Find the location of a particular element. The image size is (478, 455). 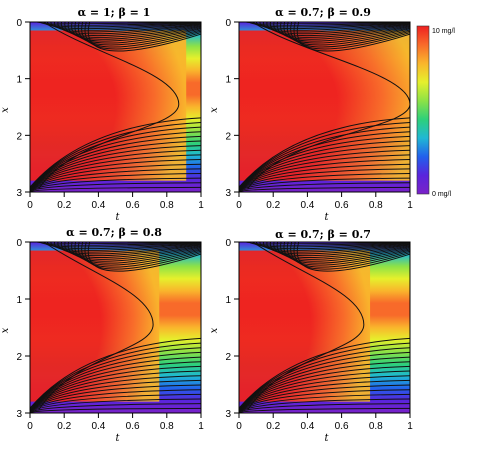

panel-title: α = 0.7; β = 0.9 is located at coordinates (323, 12).